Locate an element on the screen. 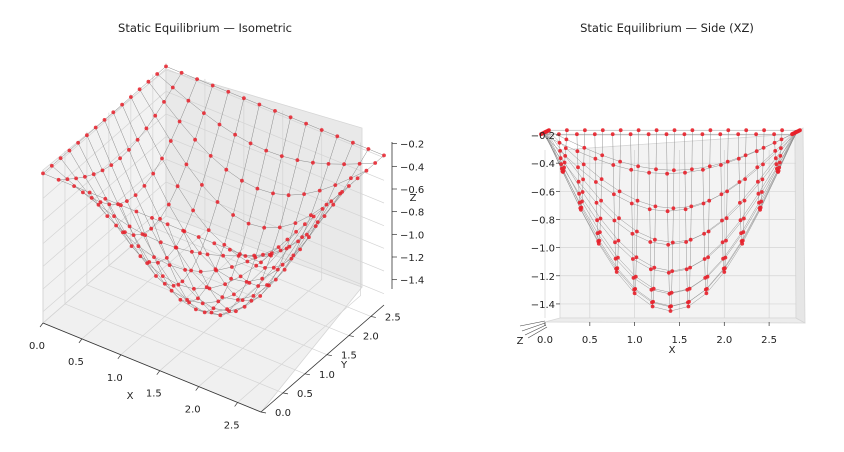 The height and width of the screenshot is (452, 844). side-grid-lines is located at coordinates (670, 226).